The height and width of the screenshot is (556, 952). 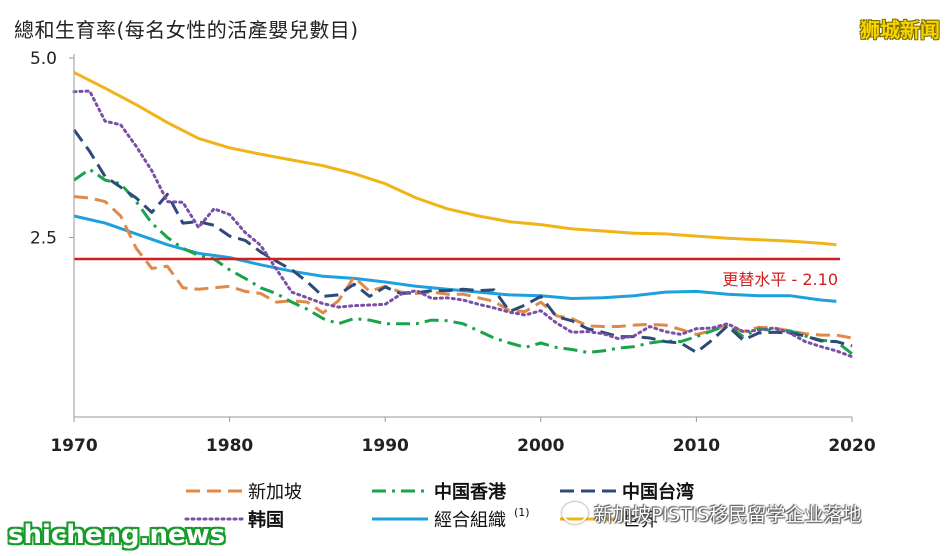 I want to click on legend-superscript: (1), so click(x=522, y=512).